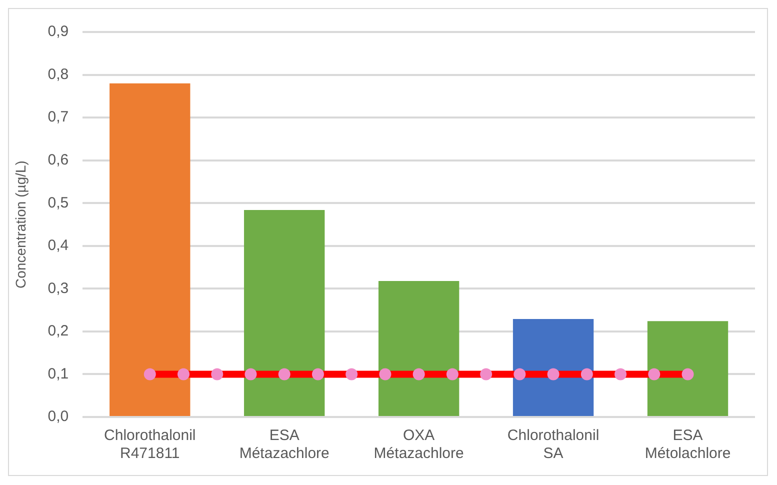  I want to click on y-tick-label: 0,5, so click(58, 203).